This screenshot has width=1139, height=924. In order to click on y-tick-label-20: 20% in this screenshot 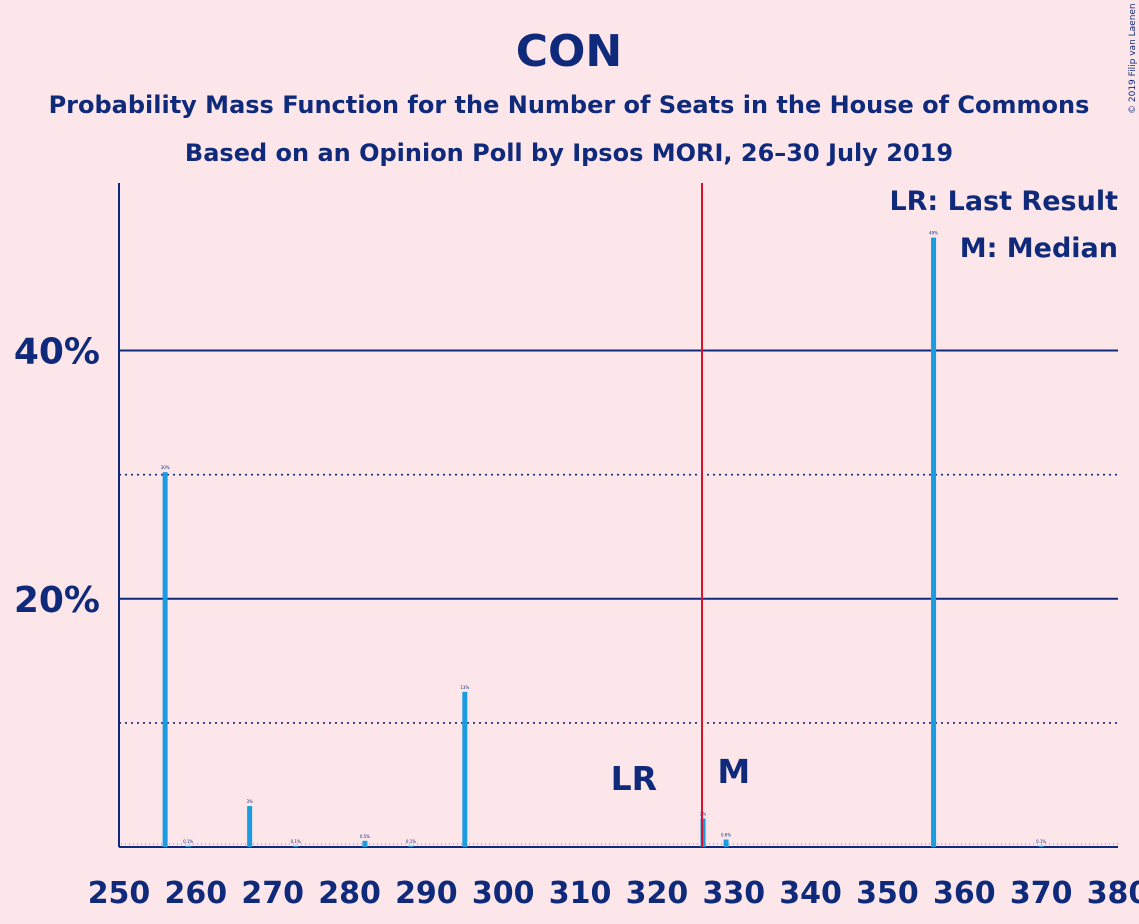, I will do `click(57, 600)`.